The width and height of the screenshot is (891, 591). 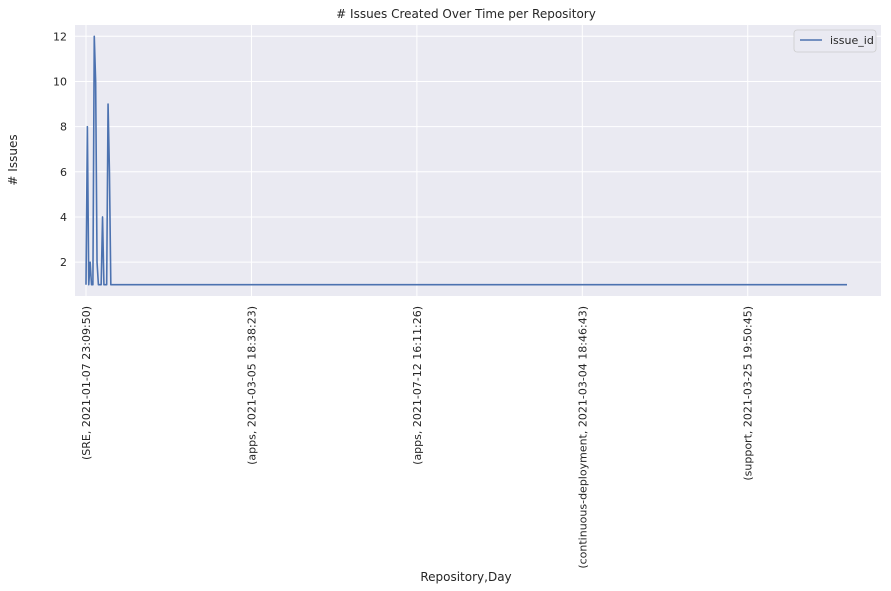 I want to click on y-tick-label: 2, so click(x=63, y=262).